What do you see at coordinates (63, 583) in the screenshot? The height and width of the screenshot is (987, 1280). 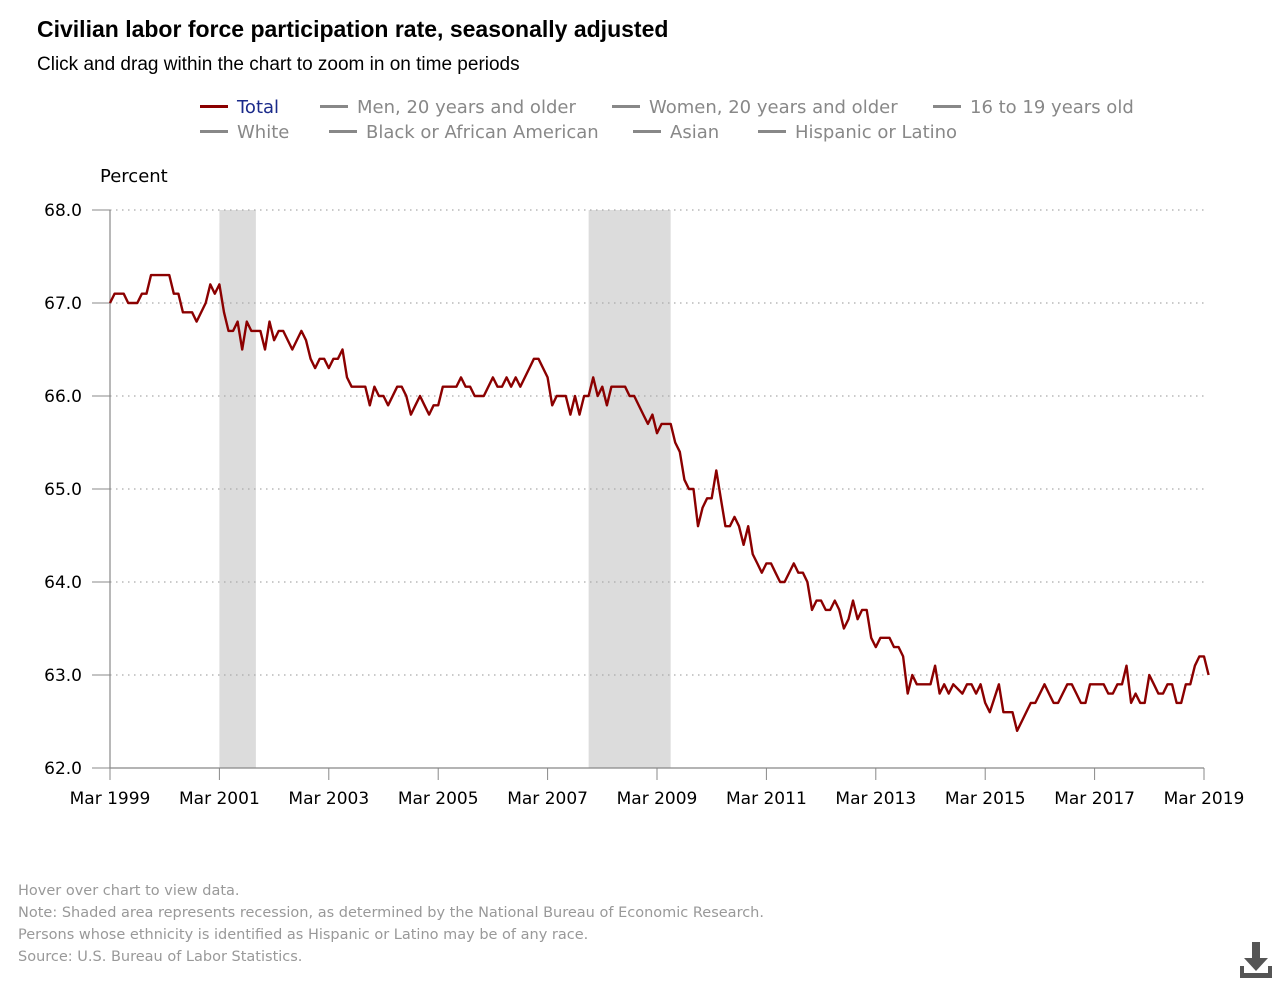 I see `y-tick-label: 64.0` at bounding box center [63, 583].